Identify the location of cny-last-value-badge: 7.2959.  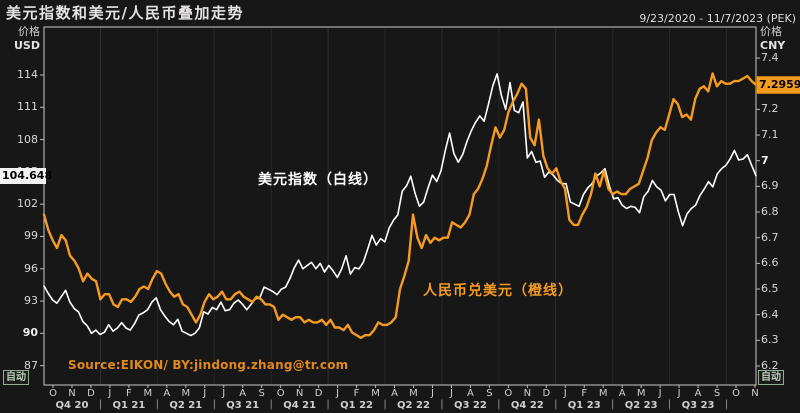
(778, 84).